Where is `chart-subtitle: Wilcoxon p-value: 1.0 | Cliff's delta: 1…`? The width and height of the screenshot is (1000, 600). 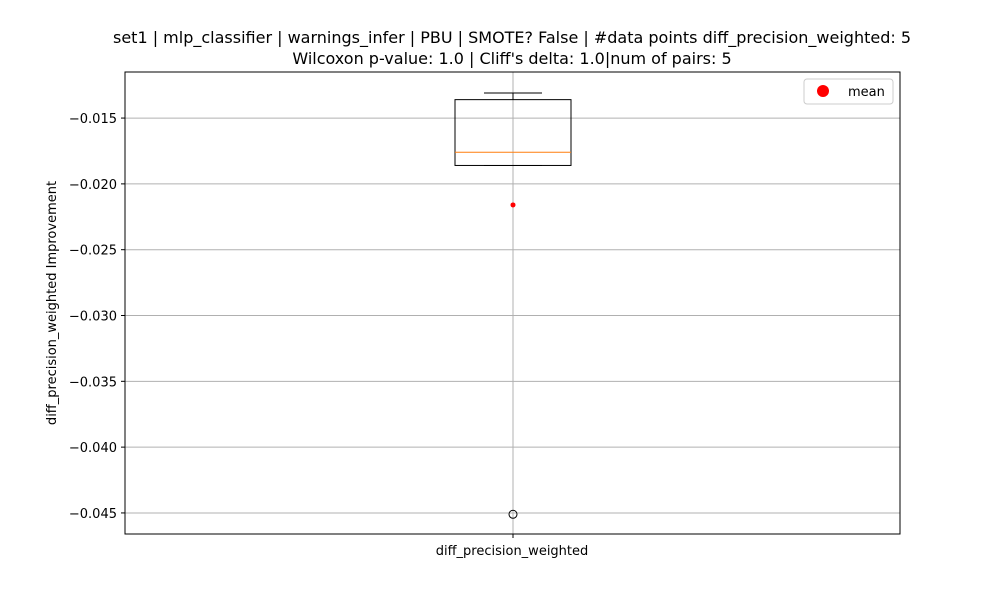
chart-subtitle: Wilcoxon p-value: 1.0 | Cliff's delta: 1… is located at coordinates (511, 58).